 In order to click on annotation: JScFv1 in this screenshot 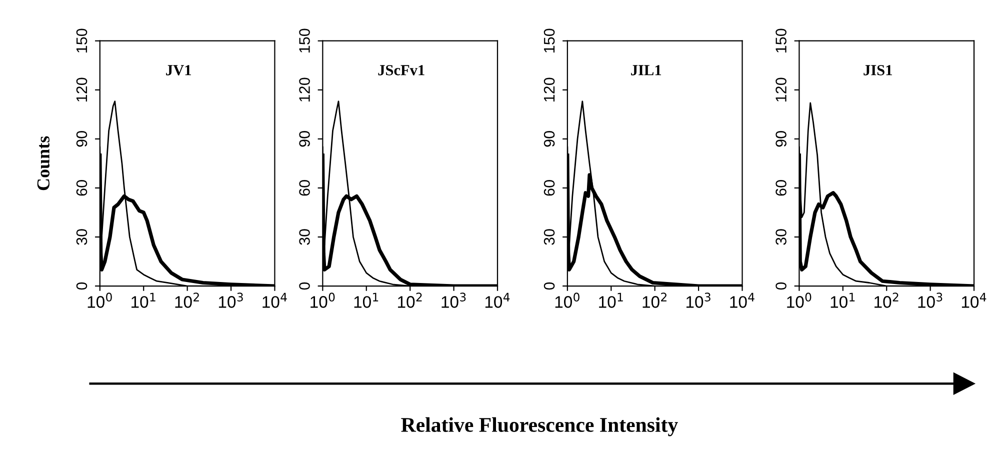, I will do `click(401, 70)`.